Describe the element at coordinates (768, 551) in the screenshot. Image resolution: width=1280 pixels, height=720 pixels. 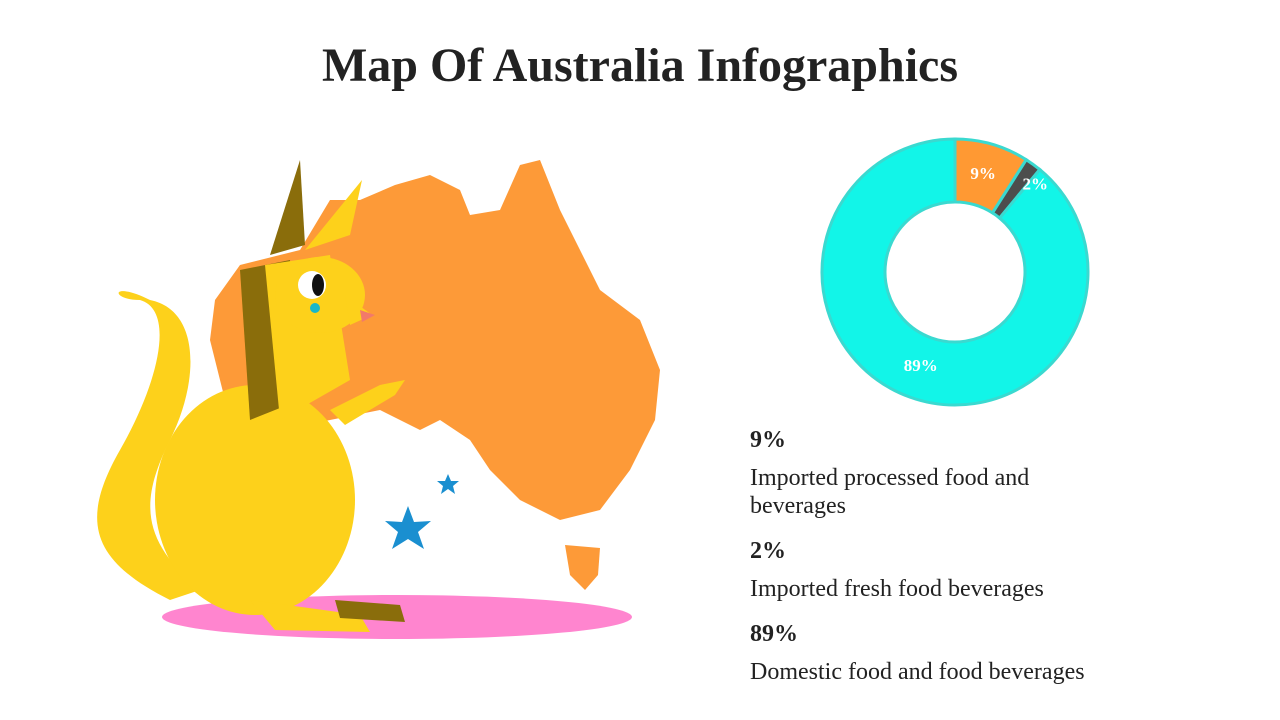
I see `legend-value: 2%` at that location.